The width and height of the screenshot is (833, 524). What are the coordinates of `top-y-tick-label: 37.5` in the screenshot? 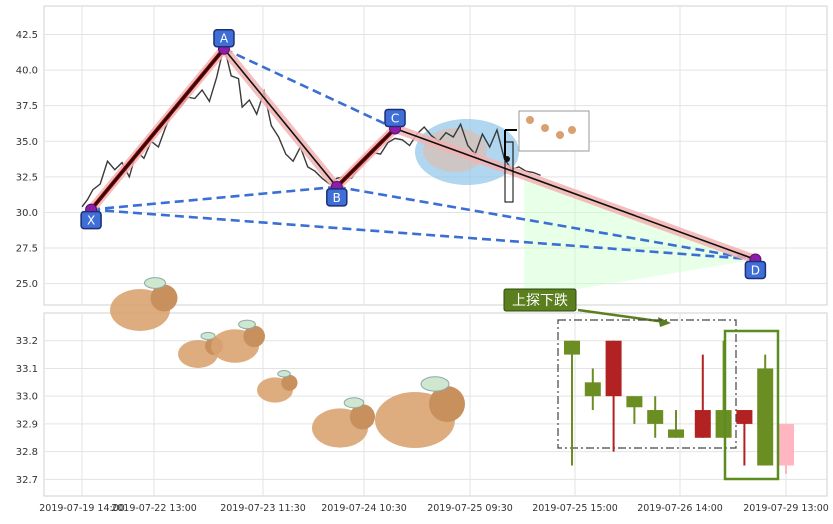 It's located at (27, 106).